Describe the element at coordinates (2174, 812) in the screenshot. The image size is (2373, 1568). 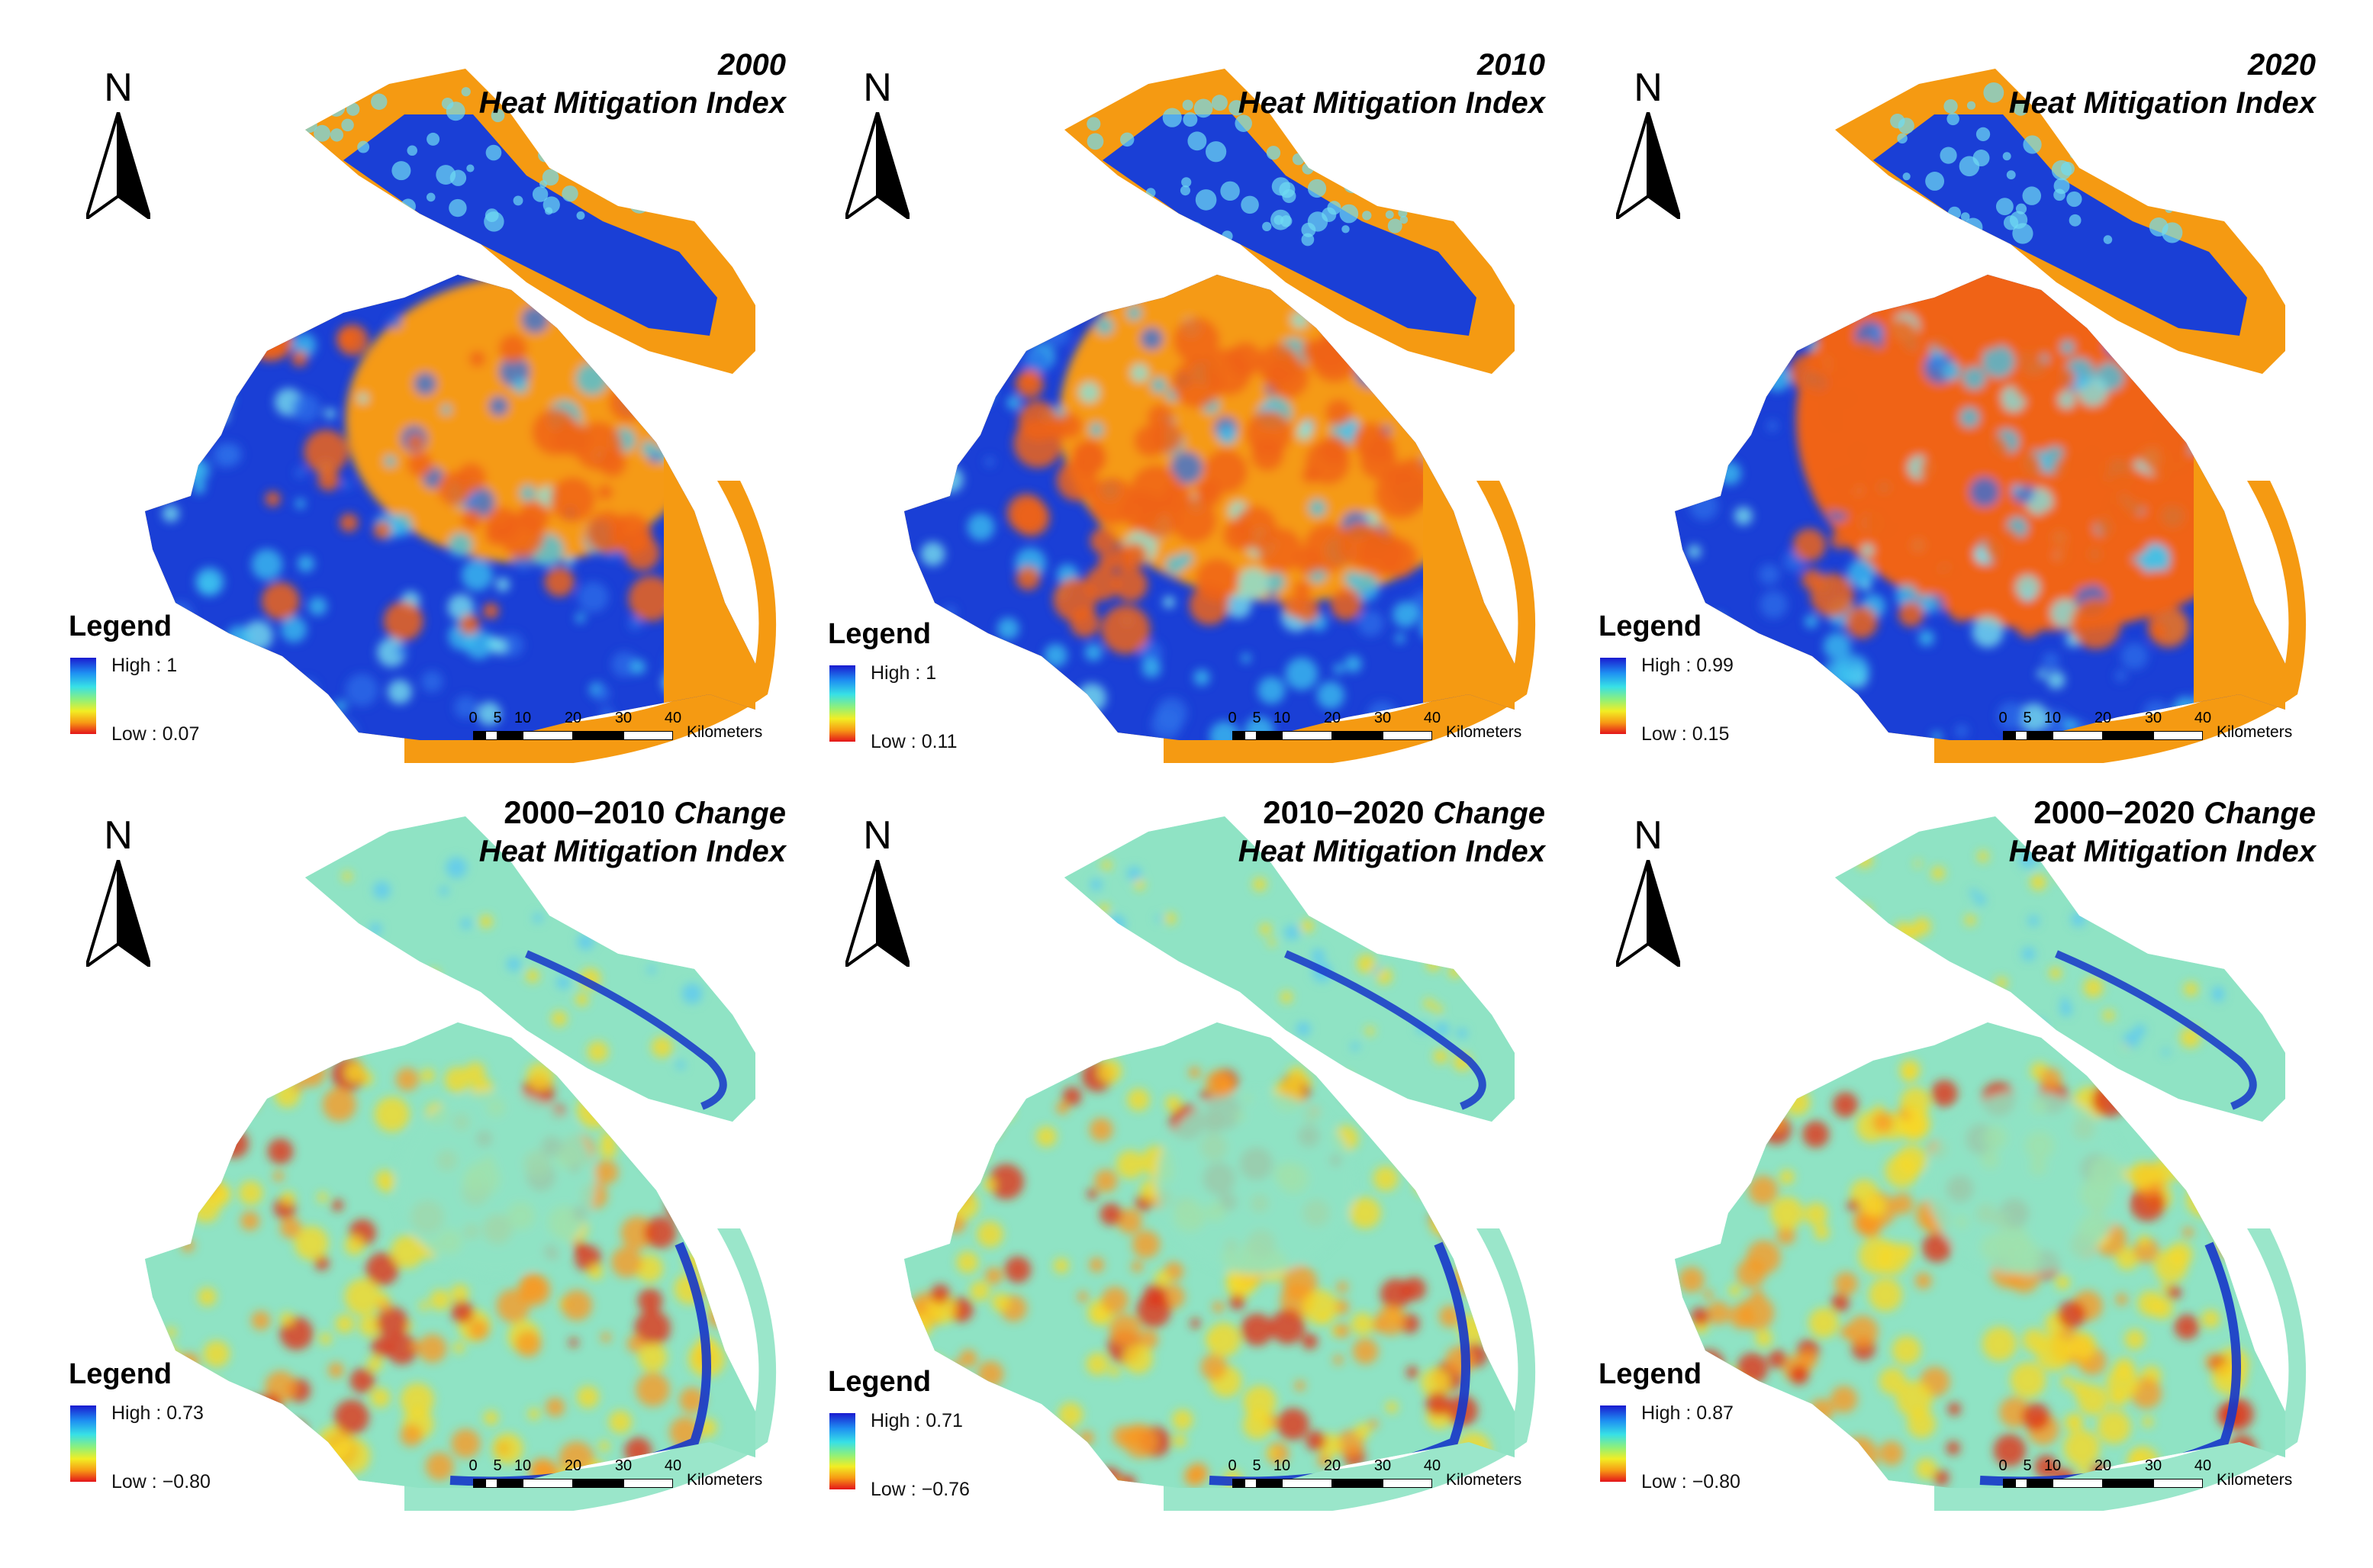
I see `panel-year: 2000−2020 Change` at that location.